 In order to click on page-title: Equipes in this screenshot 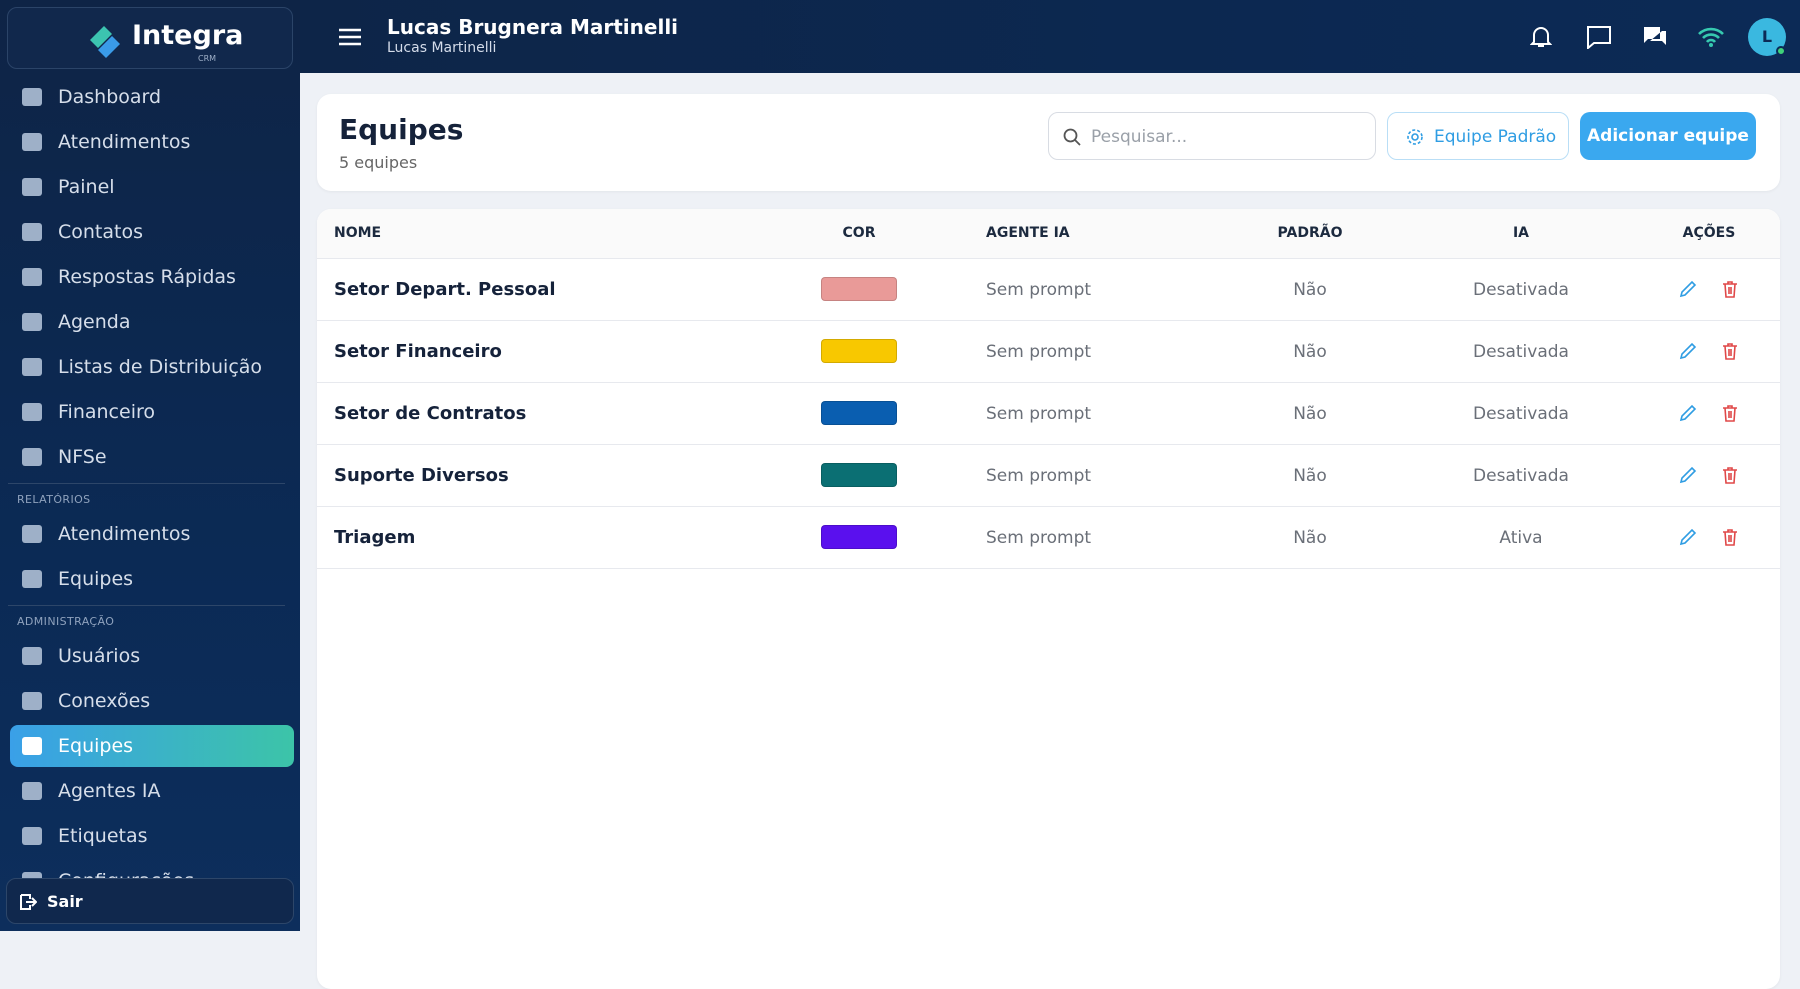, I will do `click(401, 129)`.